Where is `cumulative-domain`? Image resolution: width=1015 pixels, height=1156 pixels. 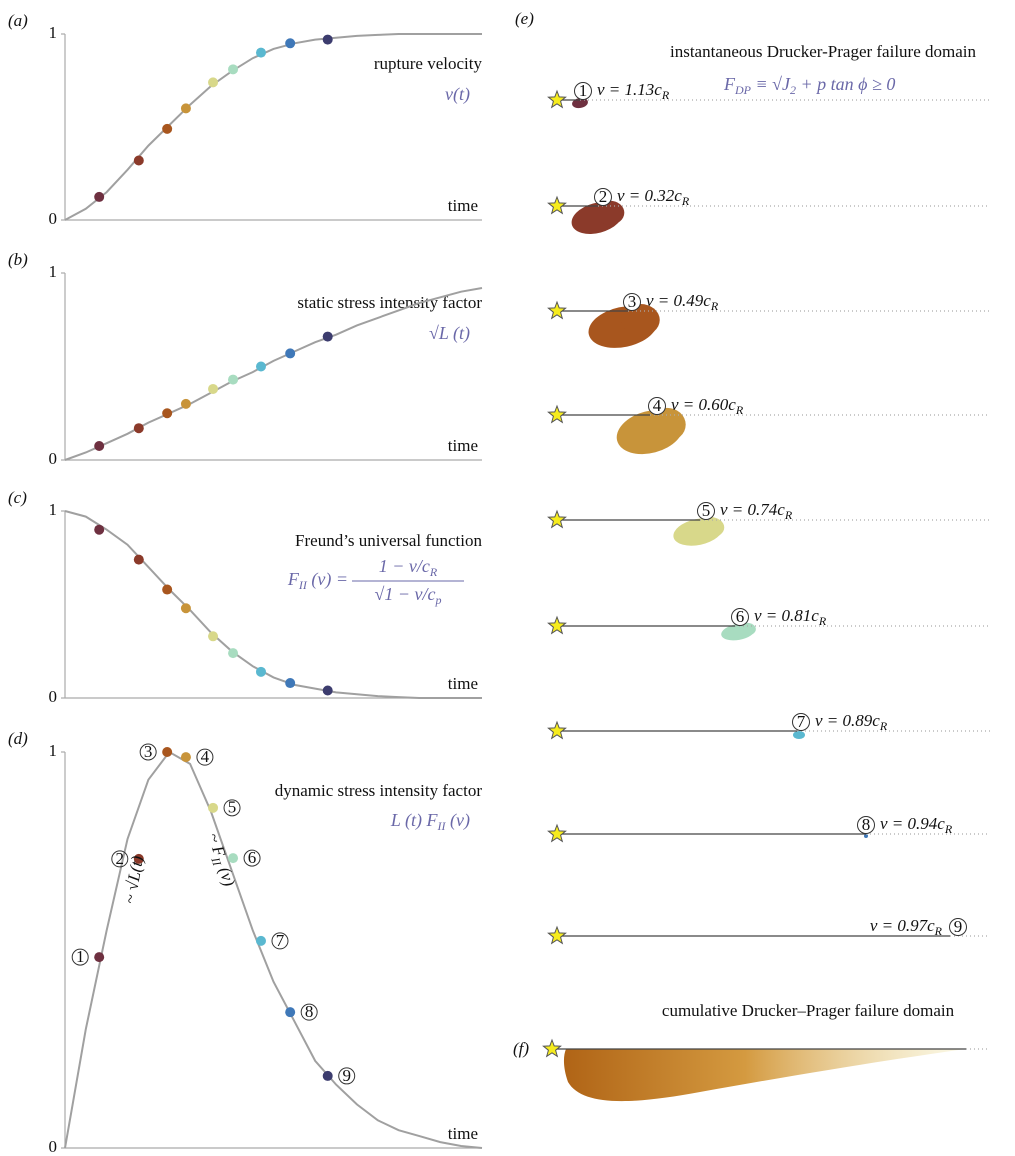
cumulative-domain is located at coordinates (764, 1075).